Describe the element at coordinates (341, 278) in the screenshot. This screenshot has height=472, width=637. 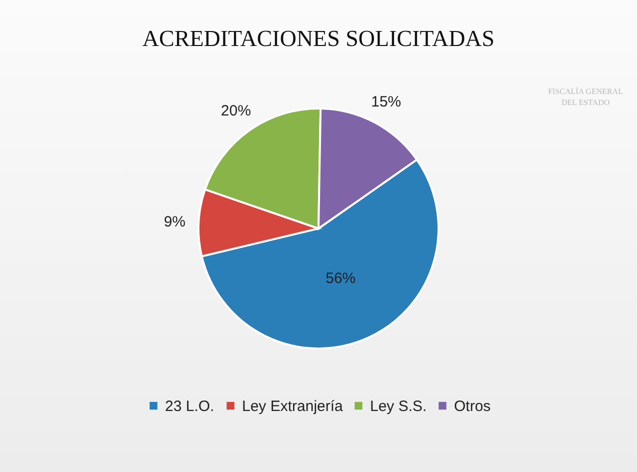
I see `data-label: 56%` at that location.